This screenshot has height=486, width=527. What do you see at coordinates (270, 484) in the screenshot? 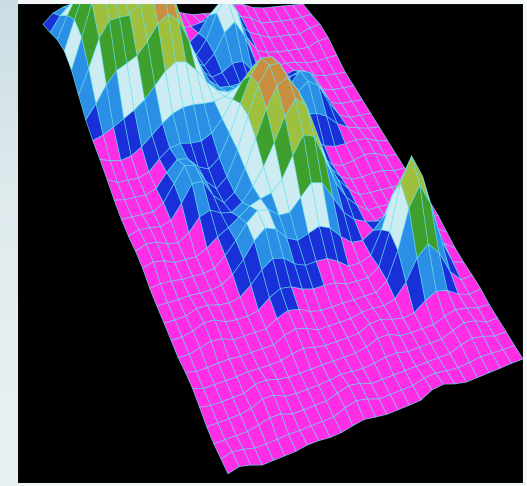
I see `bottom-border` at bounding box center [270, 484].